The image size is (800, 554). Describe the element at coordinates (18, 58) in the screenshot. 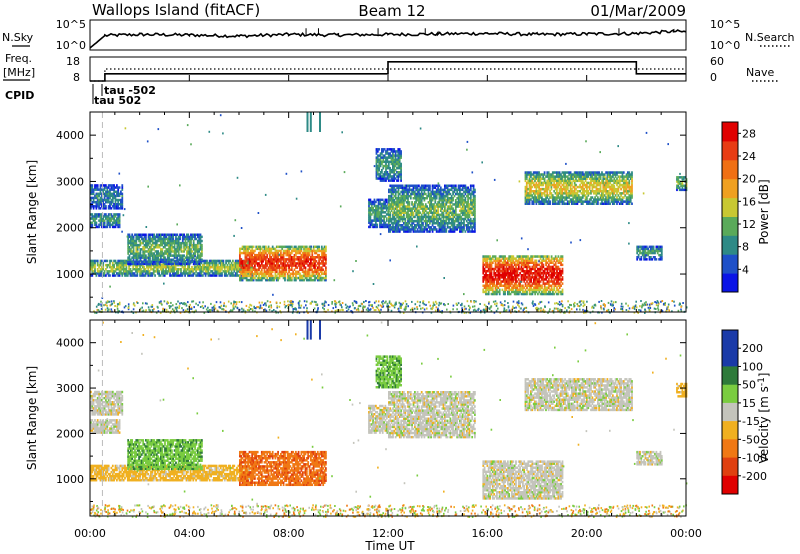

I see `freq-left-label-1: Freq.` at that location.